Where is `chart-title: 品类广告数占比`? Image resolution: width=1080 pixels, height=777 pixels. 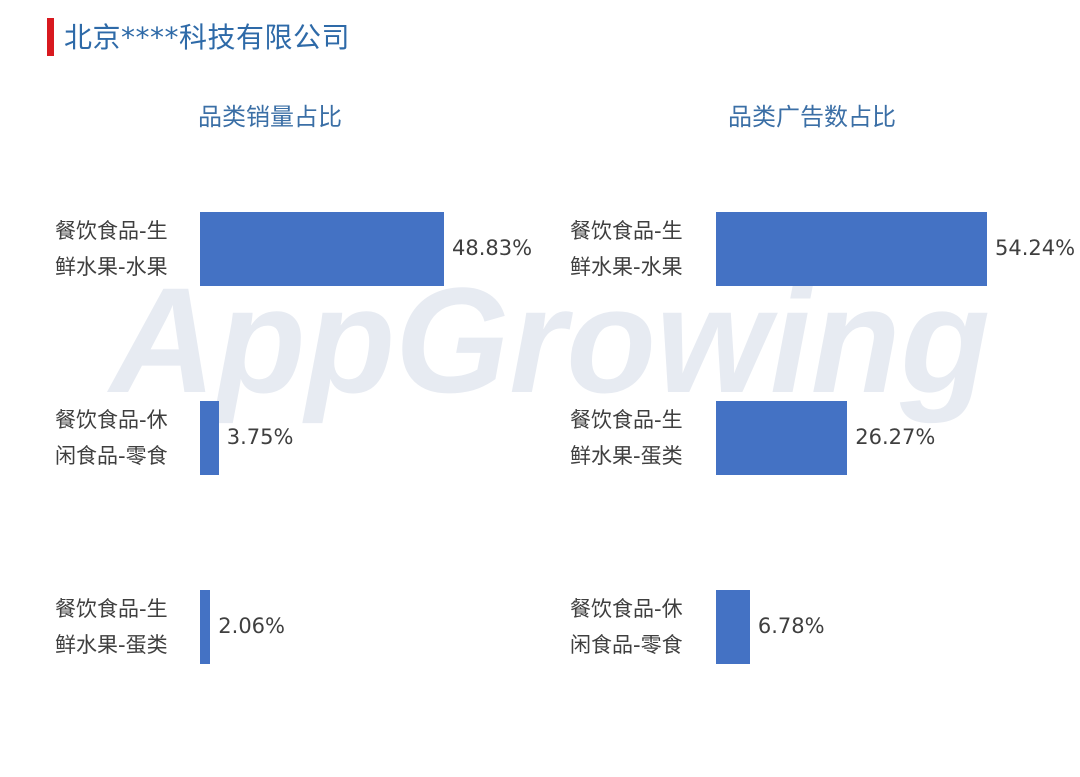
chart-title: 品类广告数占比 is located at coordinates (812, 117).